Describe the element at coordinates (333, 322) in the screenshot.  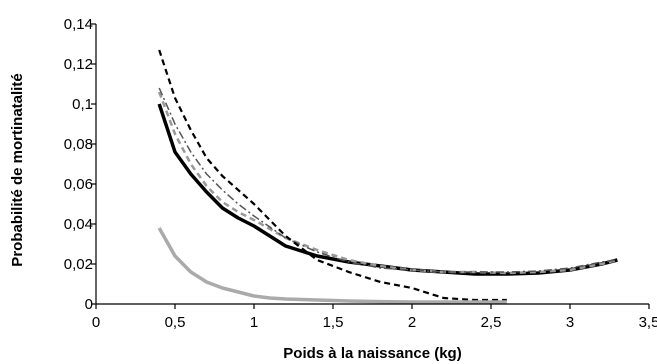
I see `x-tick-label: 1,5` at that location.